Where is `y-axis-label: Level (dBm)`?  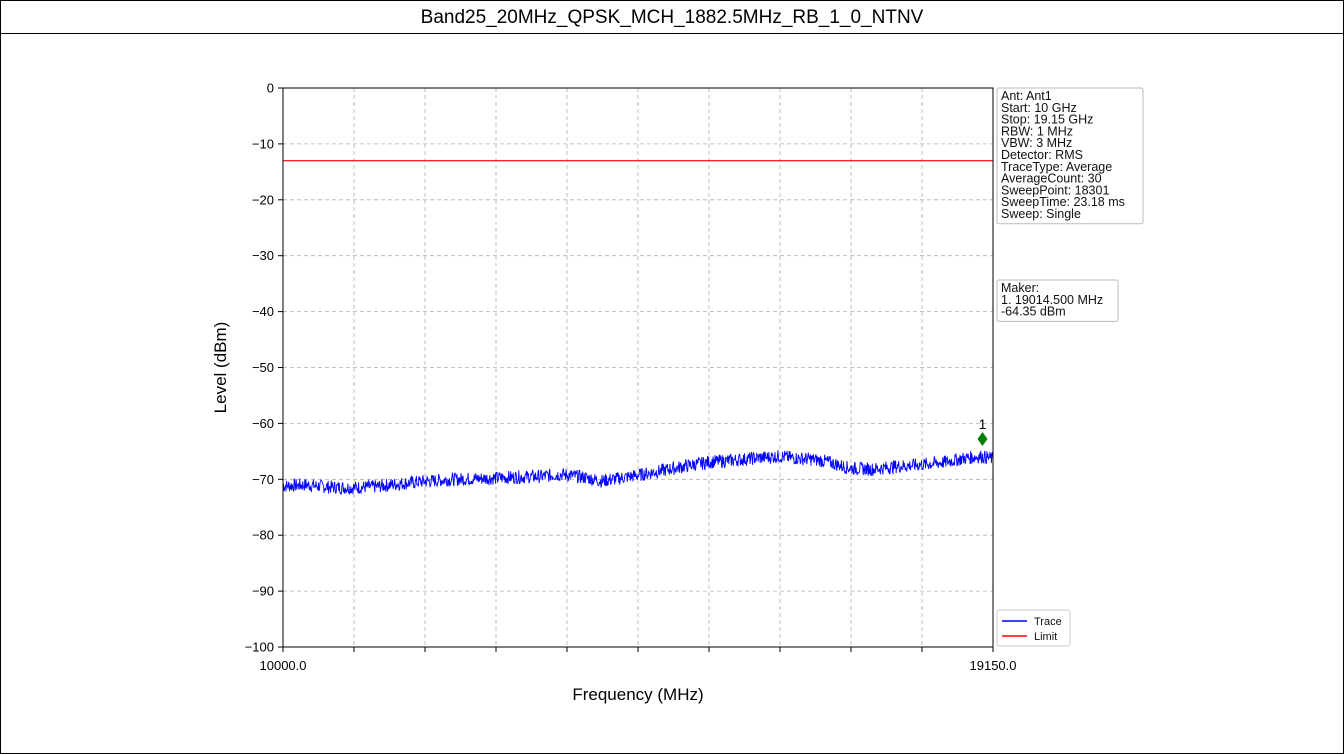
y-axis-label: Level (dBm) is located at coordinates (220, 368).